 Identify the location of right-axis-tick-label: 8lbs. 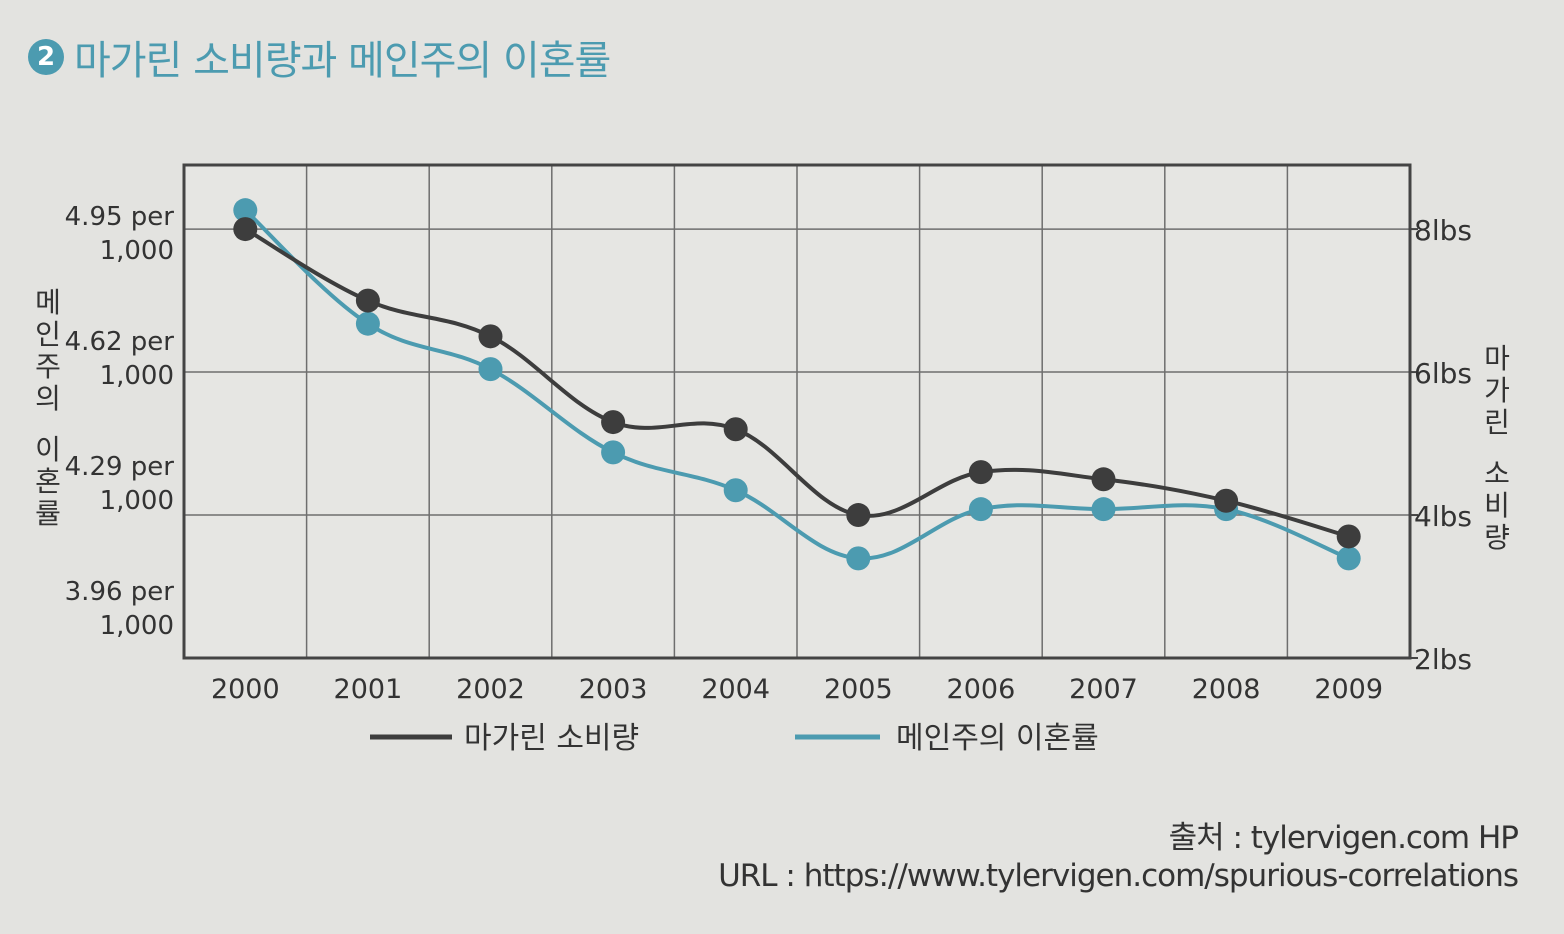
(1443, 230).